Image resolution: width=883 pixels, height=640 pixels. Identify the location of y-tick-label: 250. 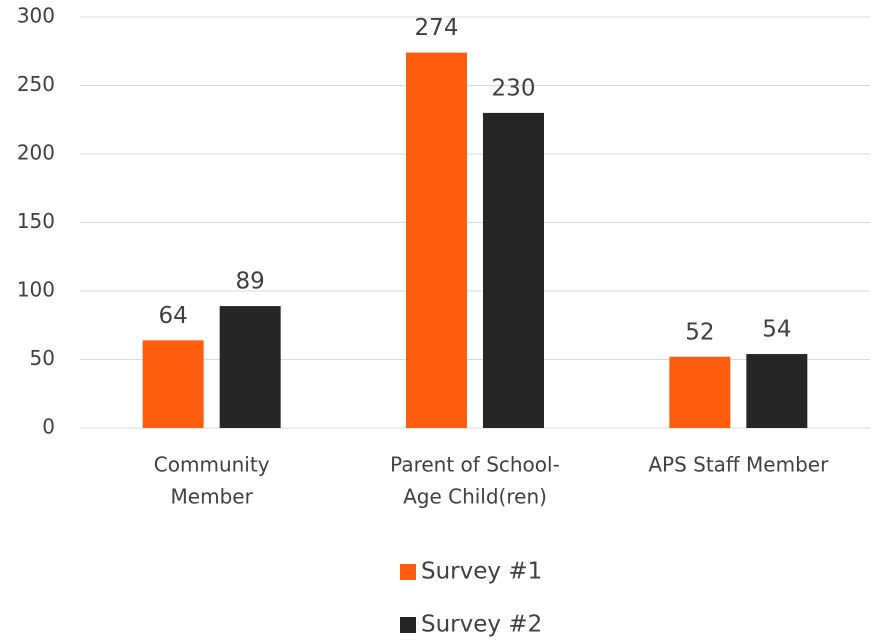
(36, 84).